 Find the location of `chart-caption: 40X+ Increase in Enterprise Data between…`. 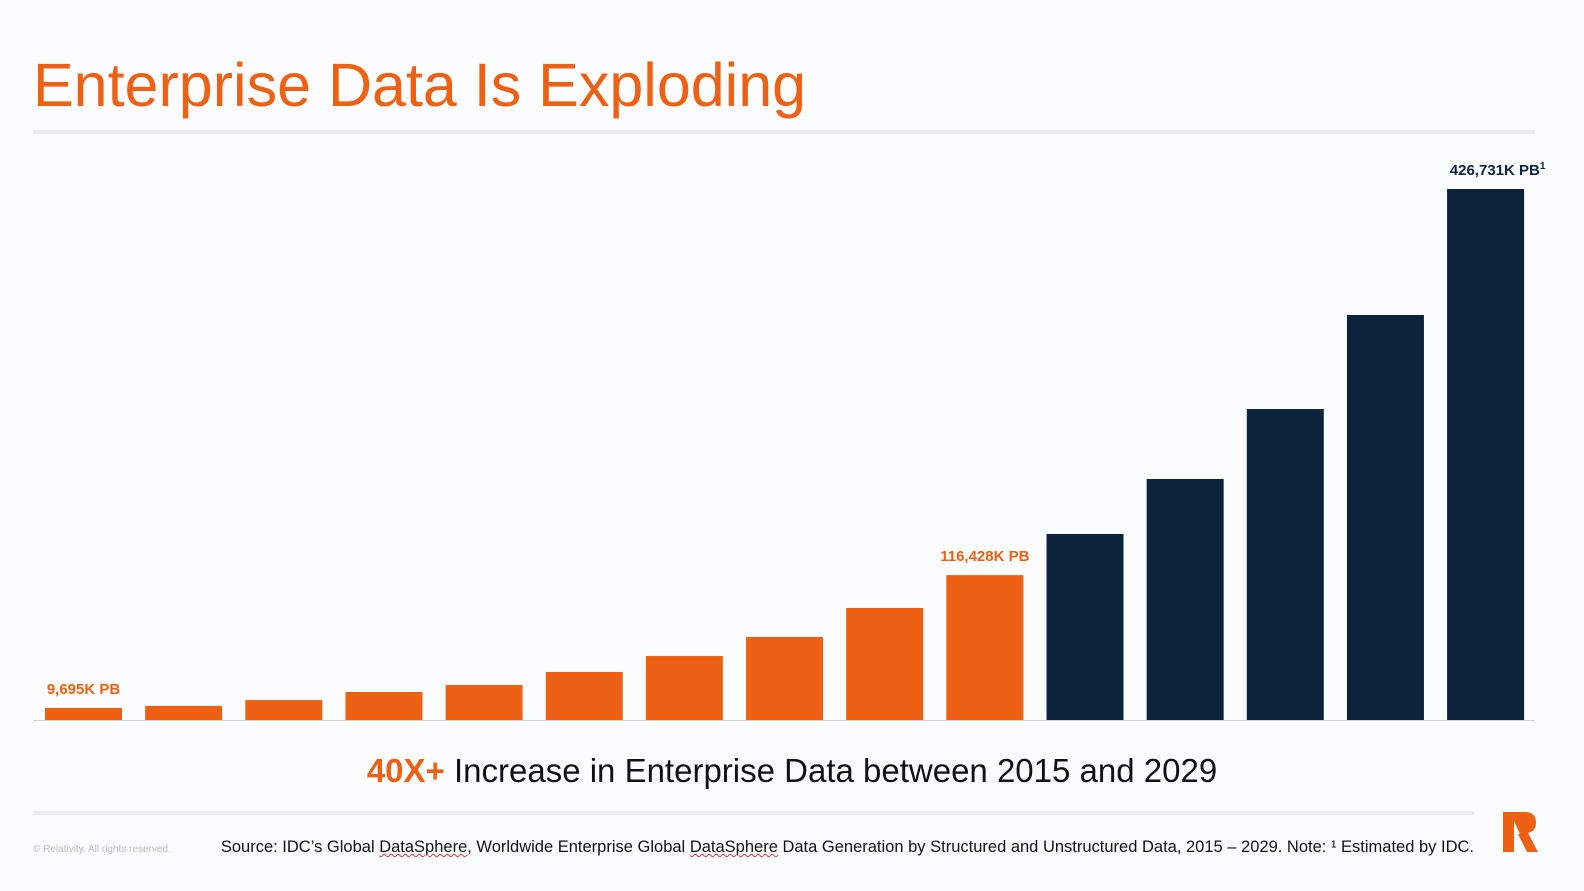

chart-caption: 40X+ Increase in Enterprise Data between… is located at coordinates (792, 771).